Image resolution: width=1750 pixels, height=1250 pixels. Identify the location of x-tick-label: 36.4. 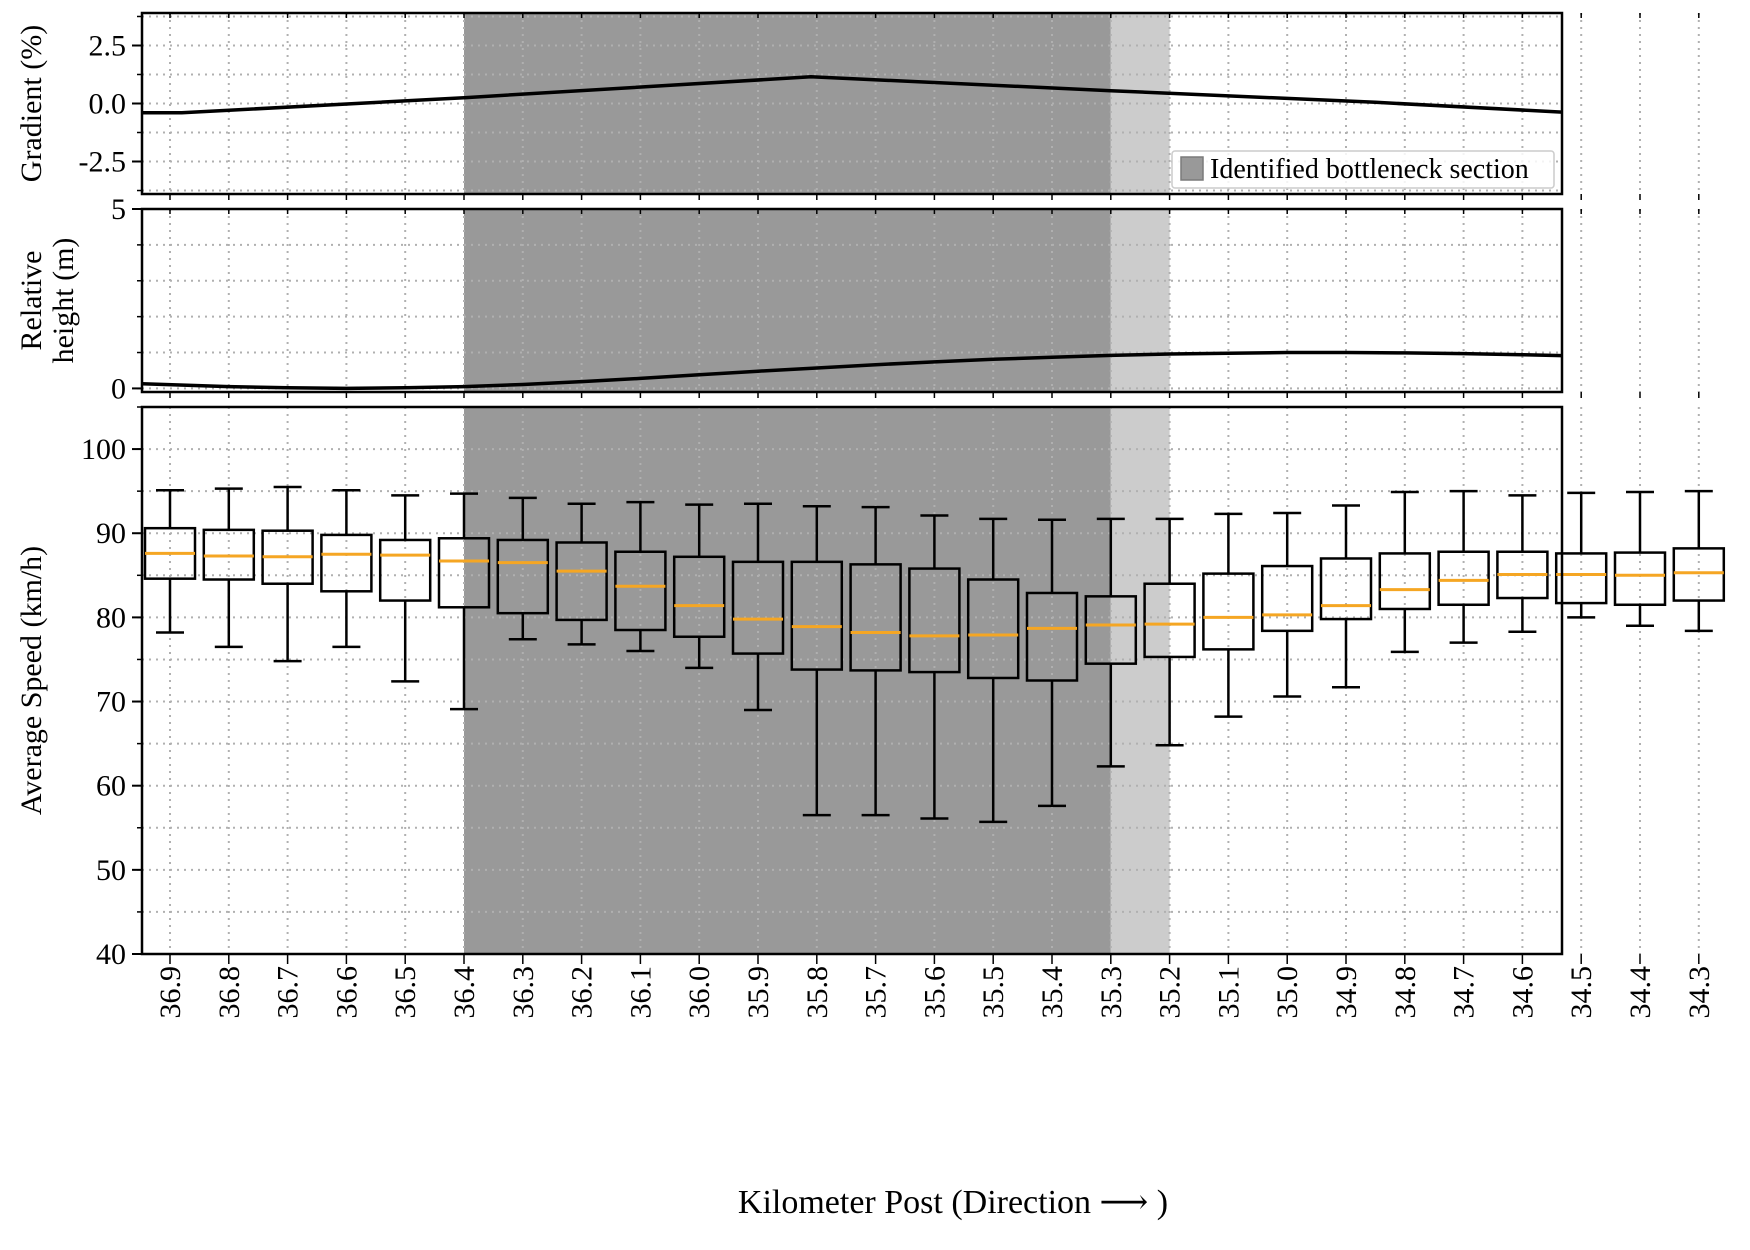
(464, 992).